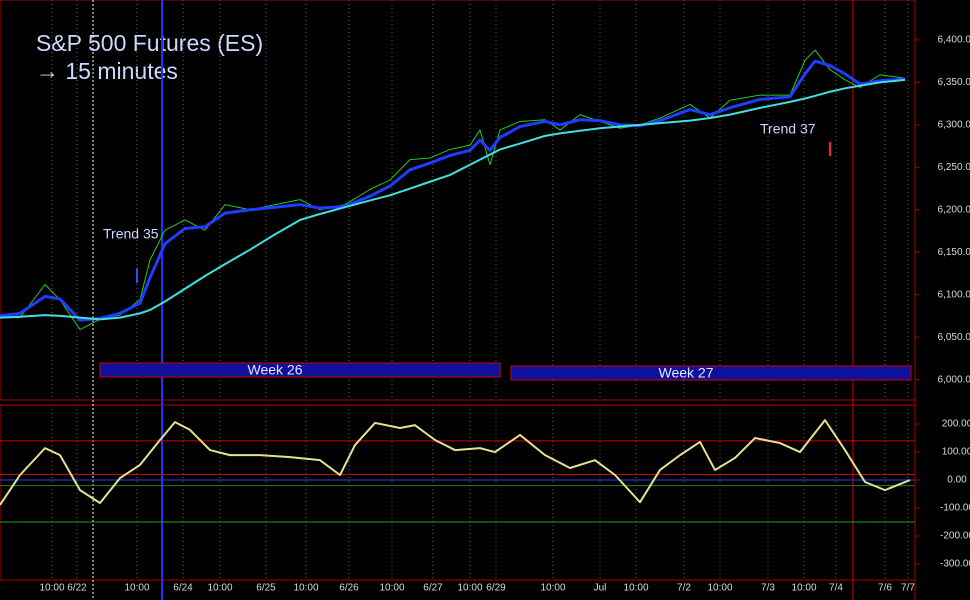 The width and height of the screenshot is (970, 600). Describe the element at coordinates (686, 373) in the screenshot. I see `week-label: Week 27` at that location.